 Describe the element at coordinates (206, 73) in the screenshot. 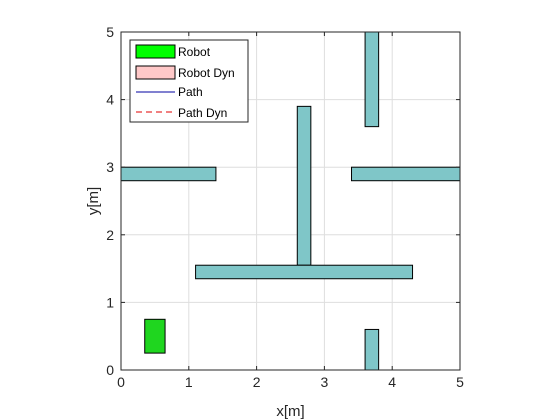

I see `legend-robot-dyn-label: Robot Dyn` at that location.